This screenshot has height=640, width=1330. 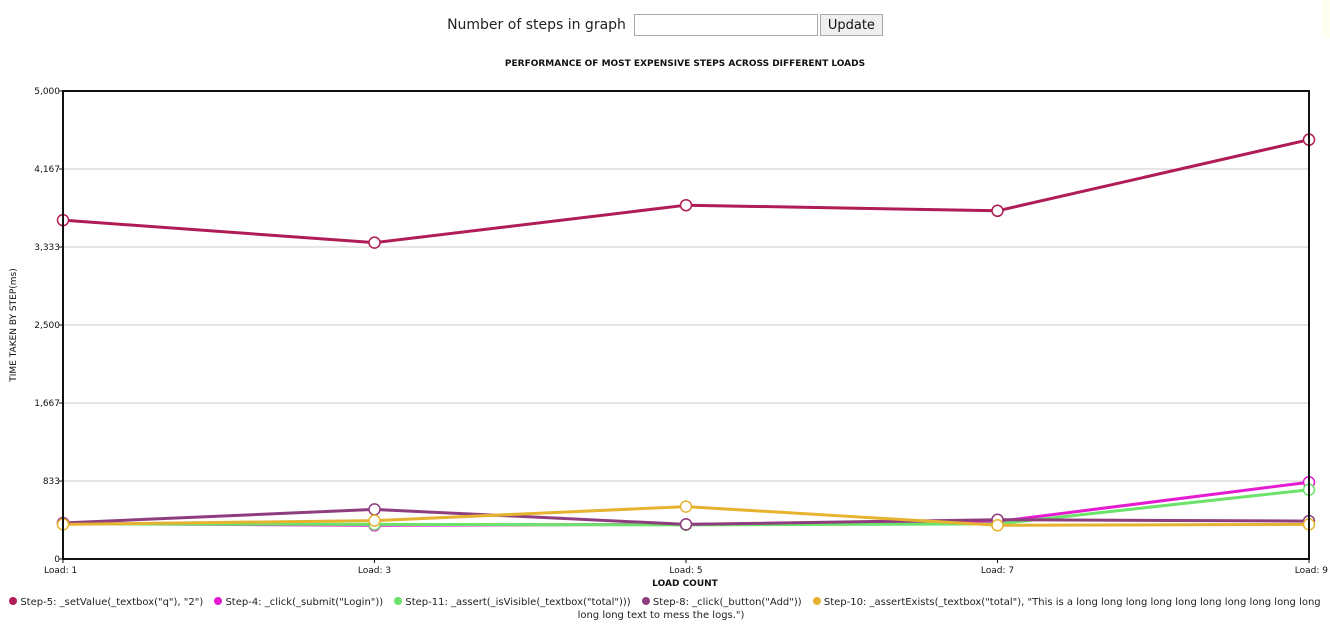 I want to click on y-axis-ticks: 0 833 1,667 2,500 3,333 4,167 5,000, so click(x=48, y=326).